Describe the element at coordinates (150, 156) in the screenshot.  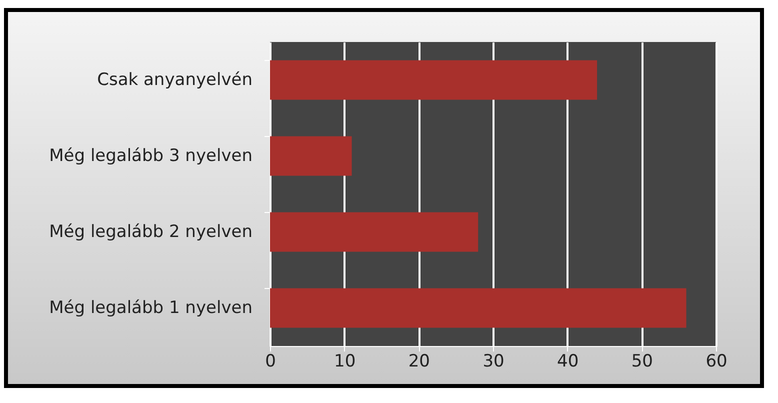
I see `y-tick-label: Még legalább 3 nyelven` at that location.